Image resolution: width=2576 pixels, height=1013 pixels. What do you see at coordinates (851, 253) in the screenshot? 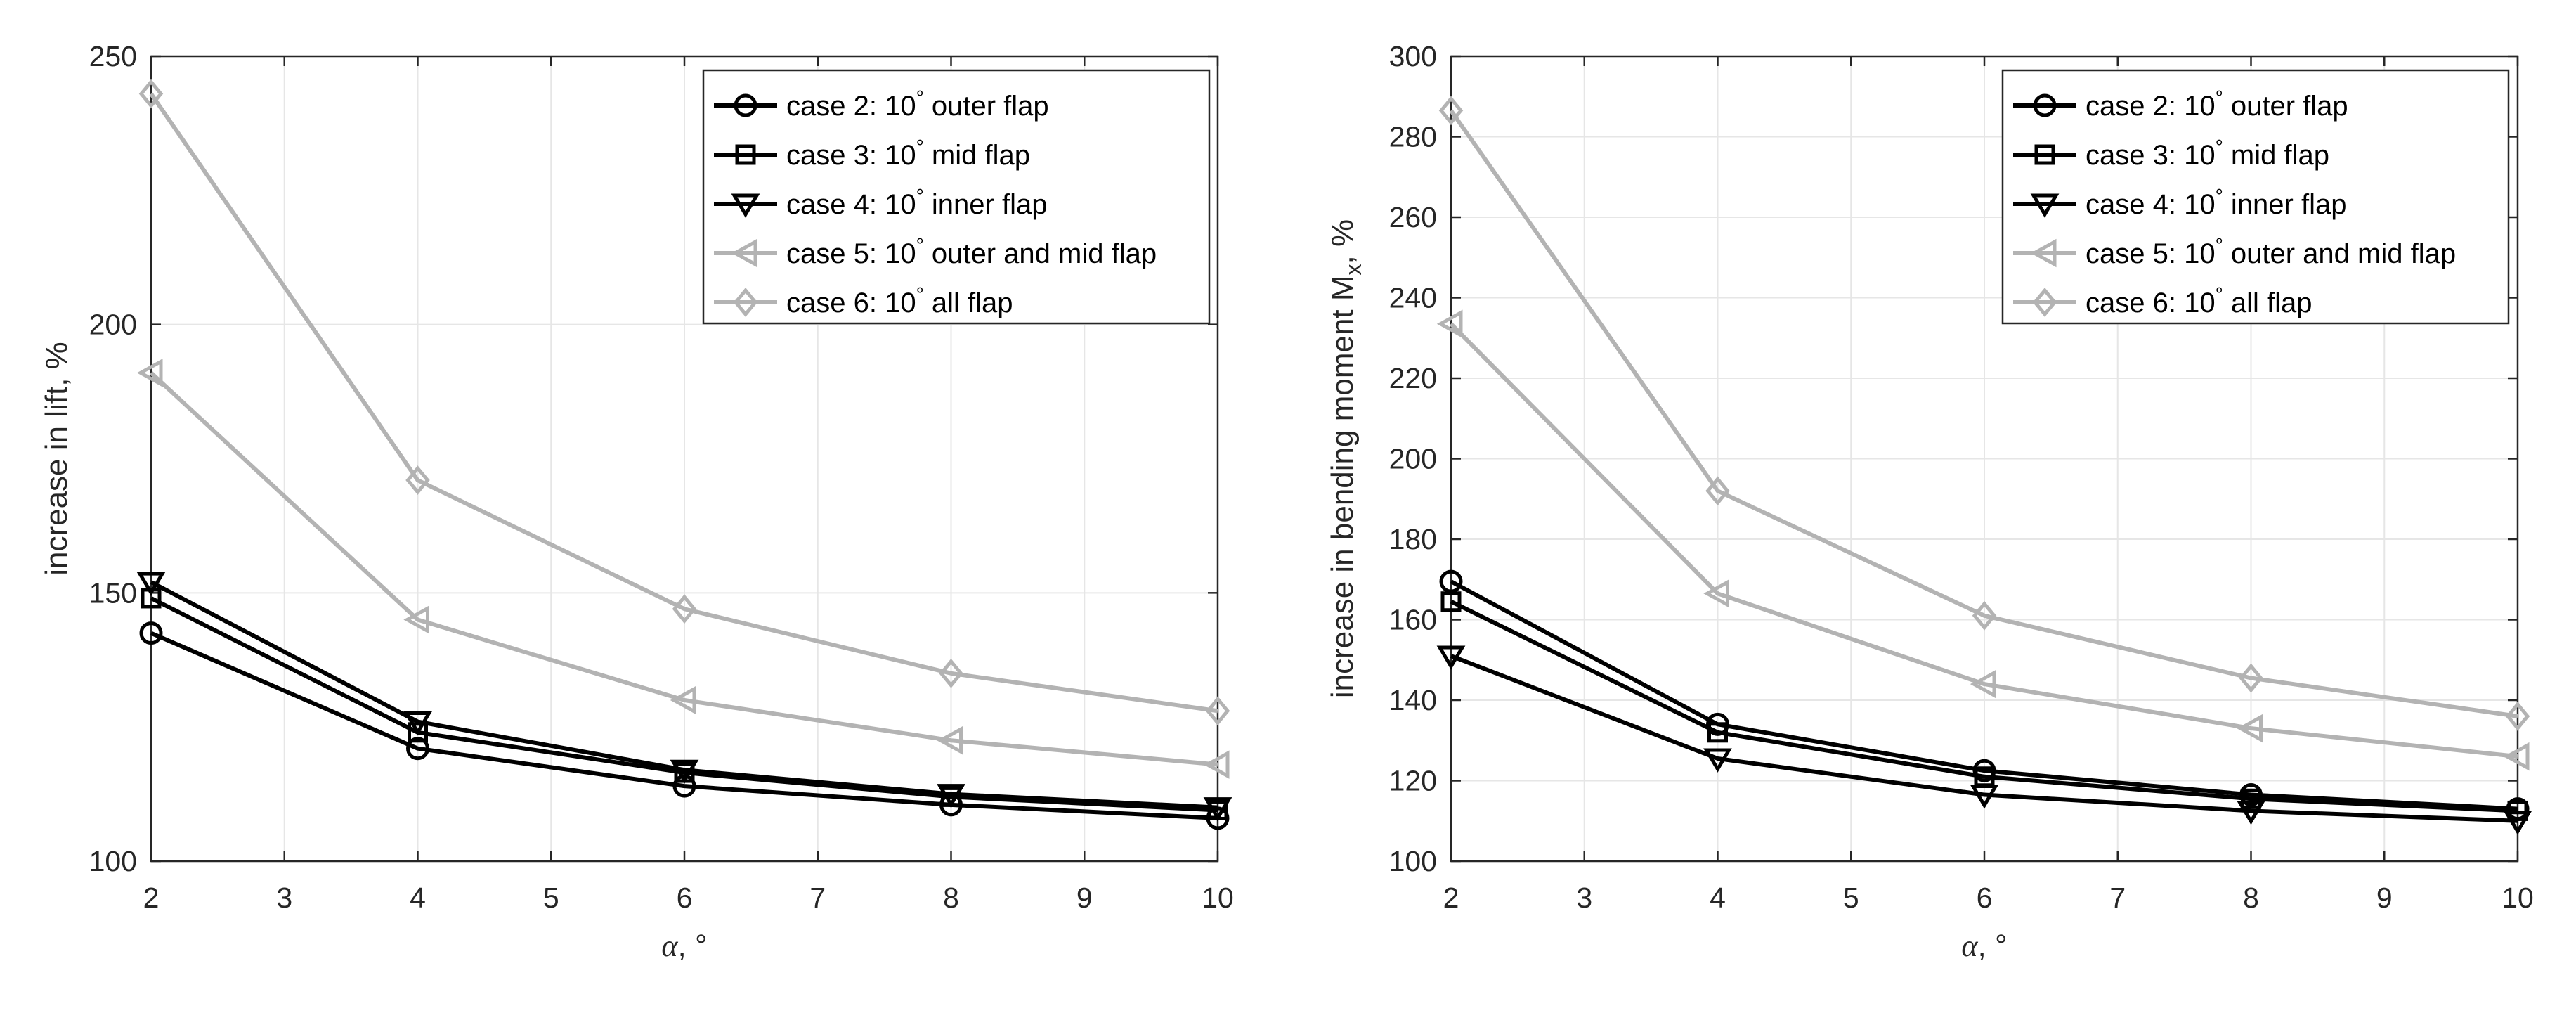
I see `legend-label-prefix: case 5: 10` at bounding box center [851, 253].